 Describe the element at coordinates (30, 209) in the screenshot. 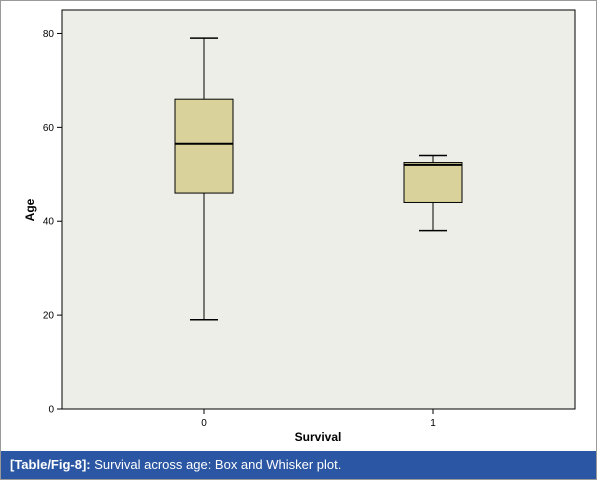

I see `y-axis-title: Age` at that location.